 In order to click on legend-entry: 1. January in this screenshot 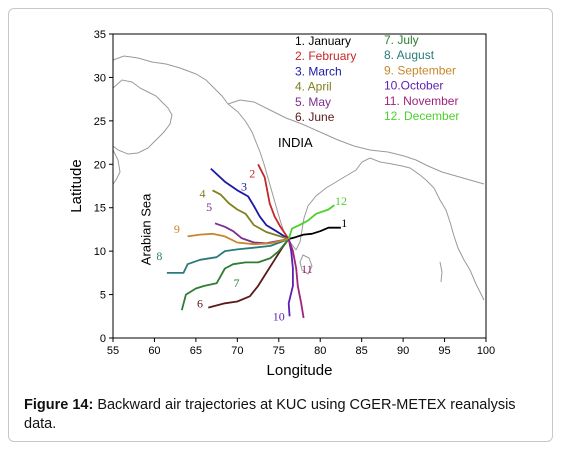, I will do `click(323, 41)`.